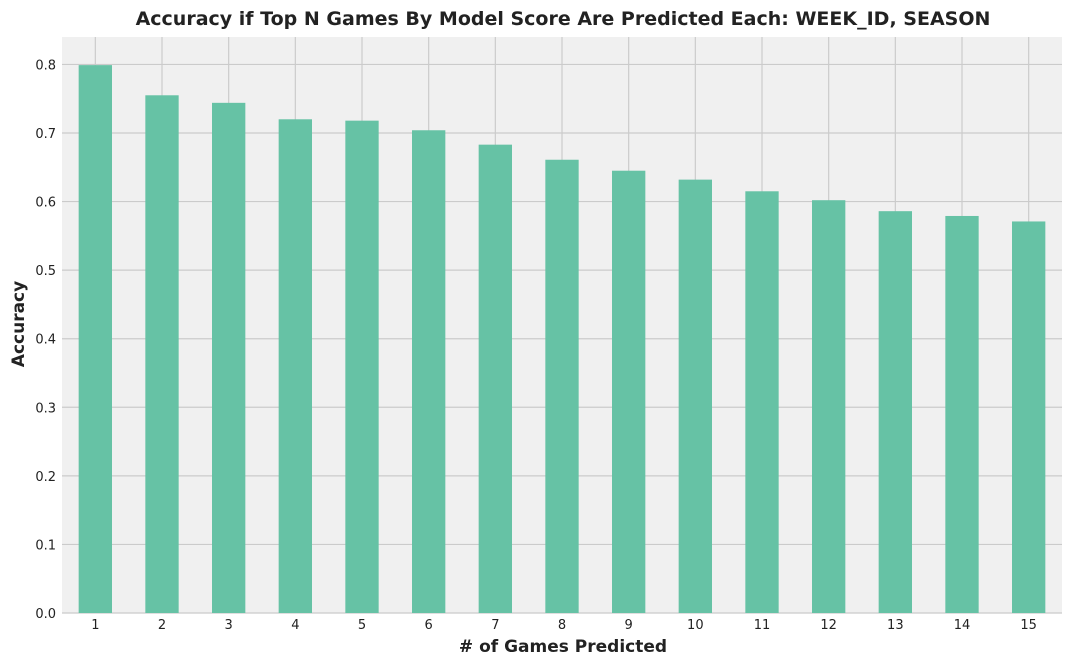 The height and width of the screenshot is (666, 1073). I want to click on x-tick-label: 11, so click(762, 625).